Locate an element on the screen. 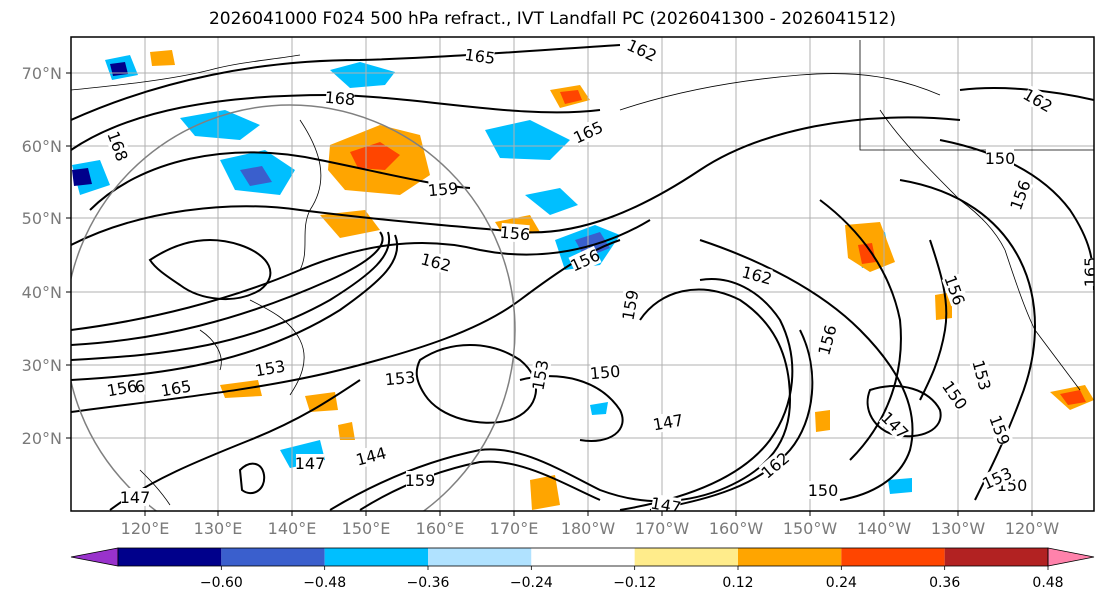 This screenshot has width=1105, height=604. contour-label-text: 168 is located at coordinates (340, 99).